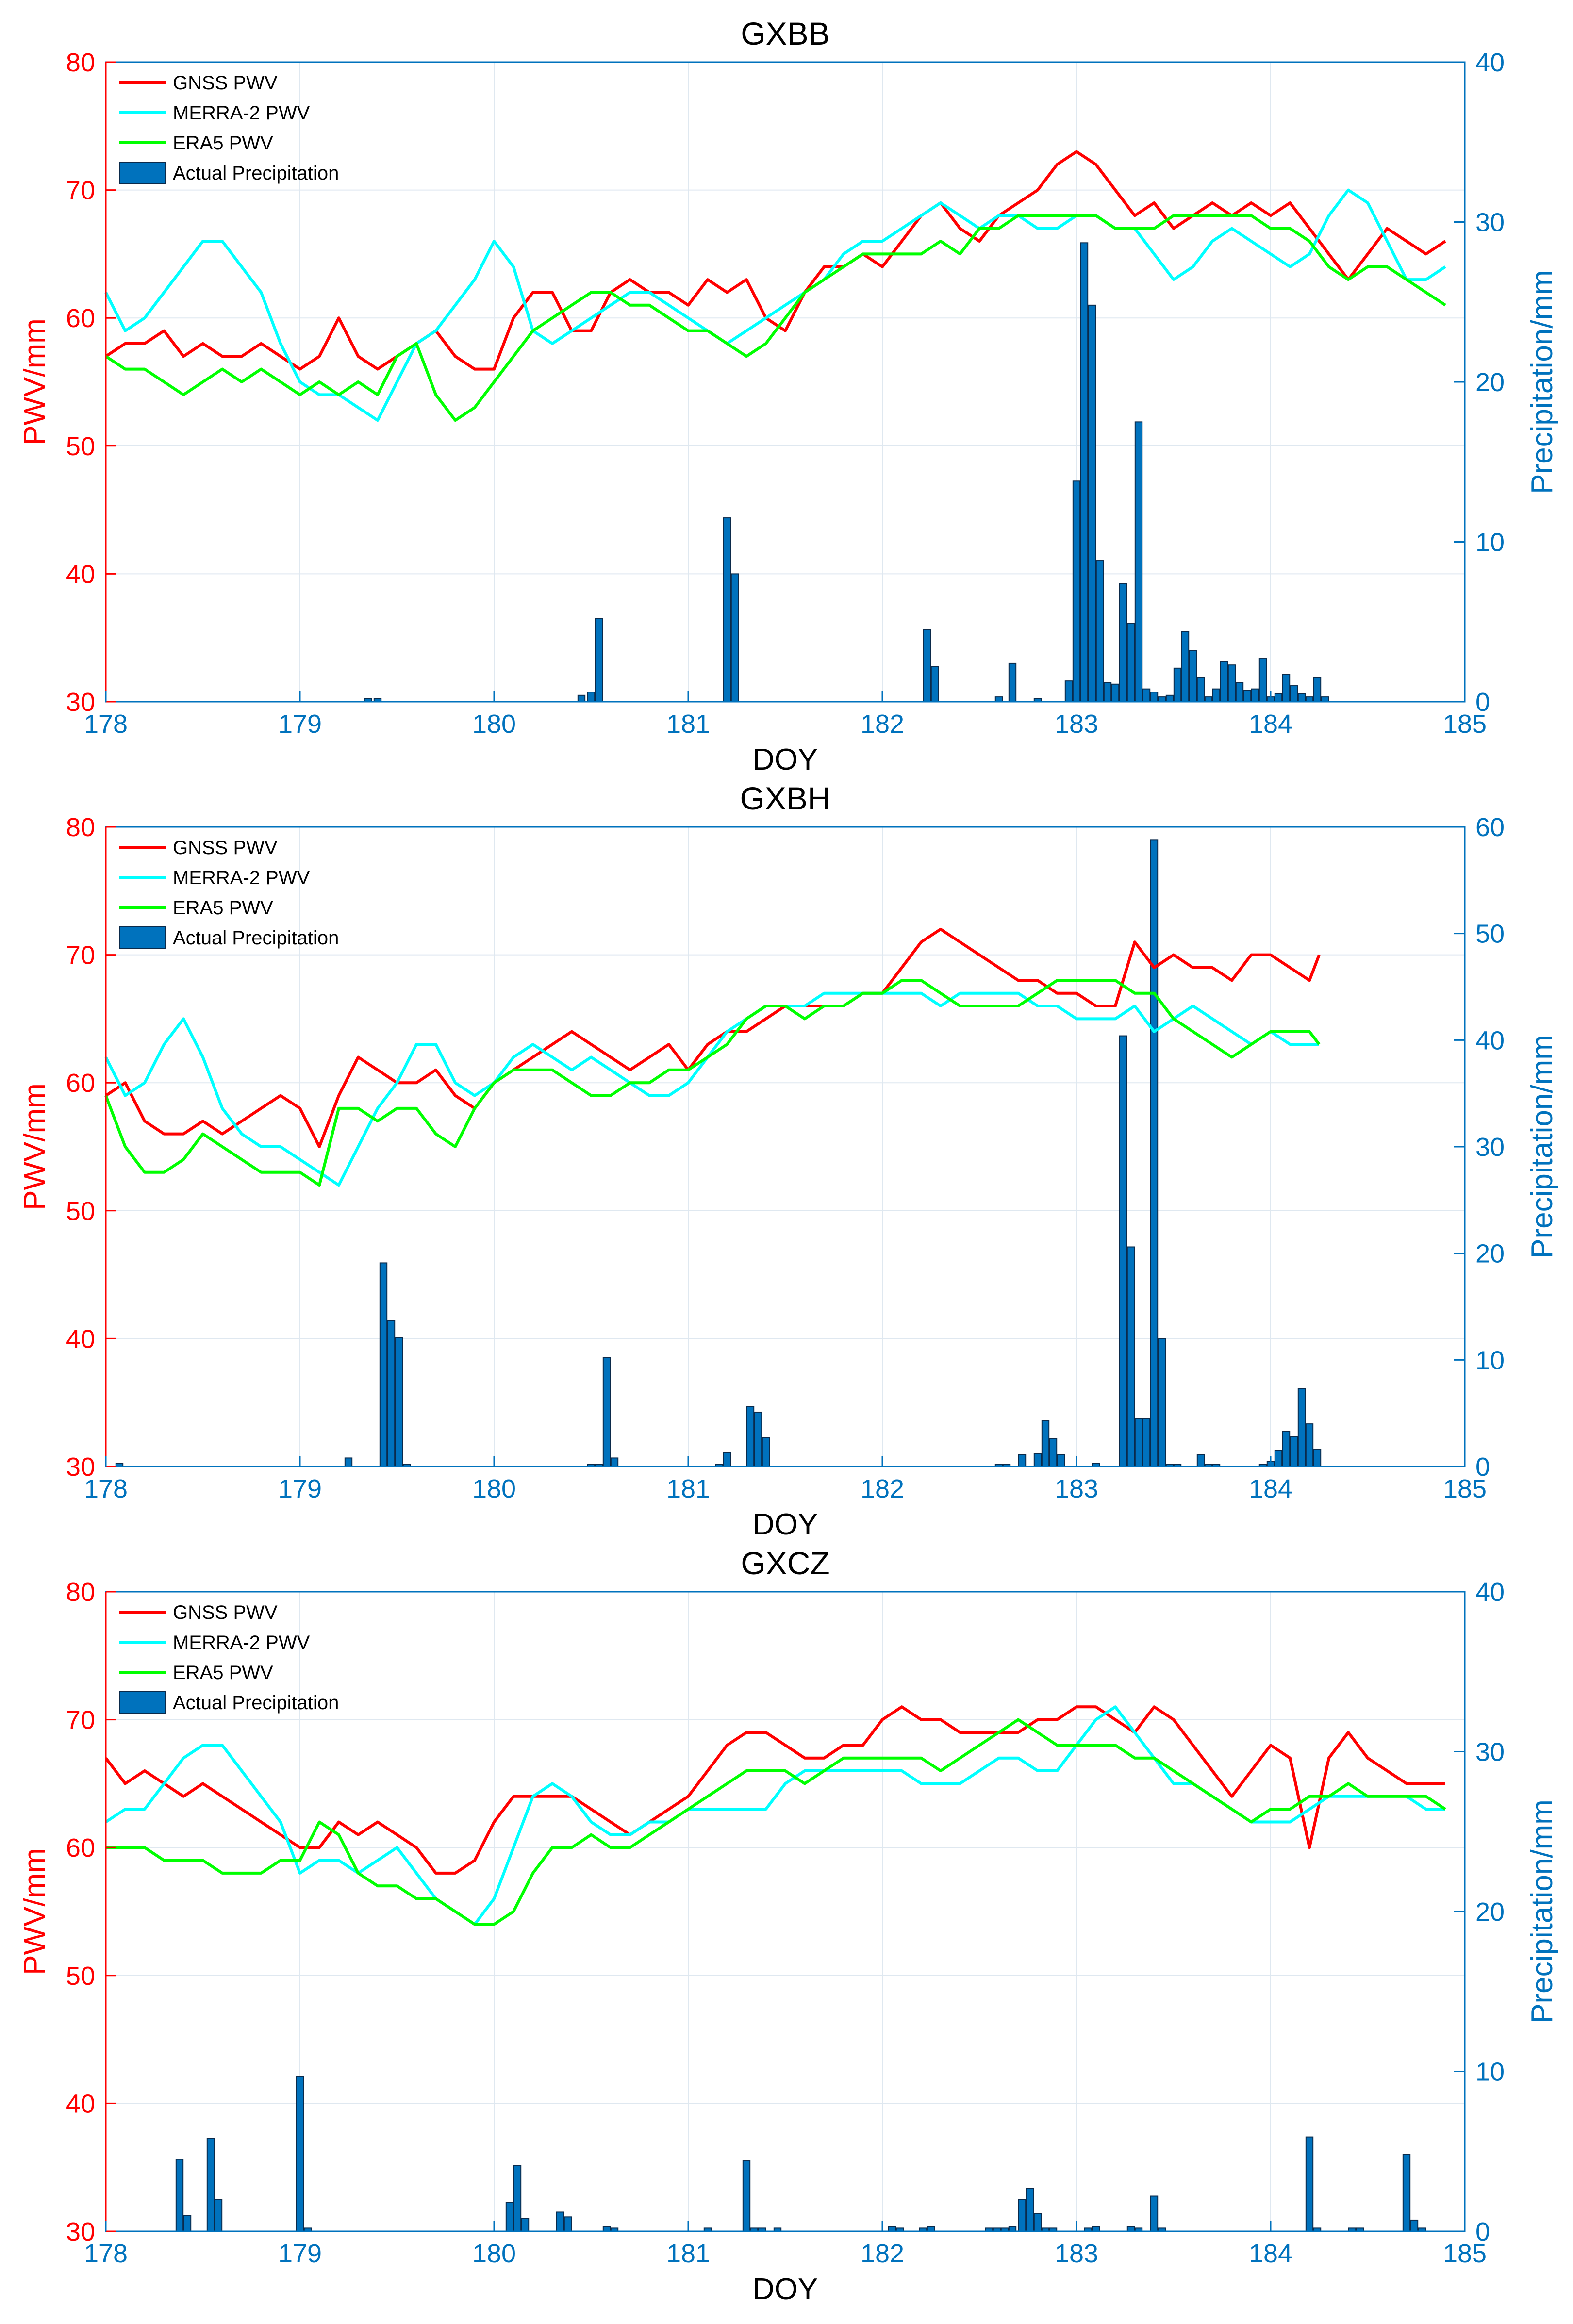 The height and width of the screenshot is (2324, 1573). I want to click on x-tick-label: 180, so click(494, 2253).